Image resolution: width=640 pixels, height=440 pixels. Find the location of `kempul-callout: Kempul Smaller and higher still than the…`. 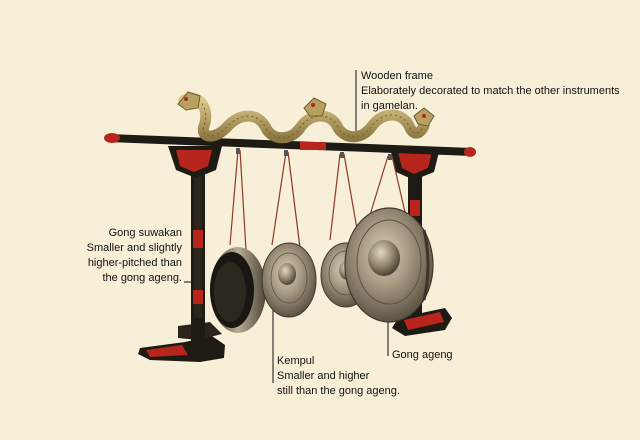

kempul-callout: Kempul Smaller and higher still than the… is located at coordinates (338, 376).